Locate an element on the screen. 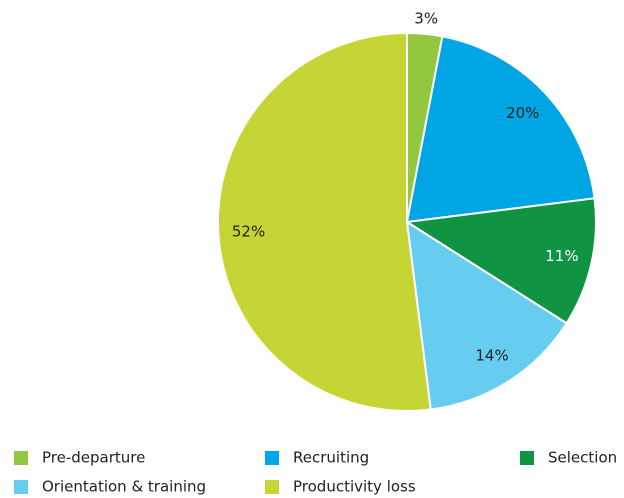 Image resolution: width=624 pixels, height=498 pixels. legend-label: Selection is located at coordinates (582, 458).